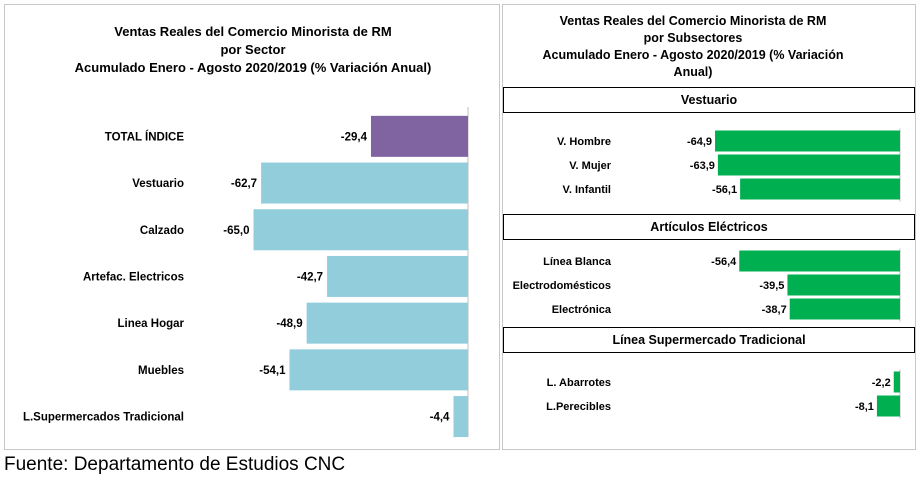 This screenshot has height=477, width=920. I want to click on subsector-value-label: -56,1, so click(724, 190).